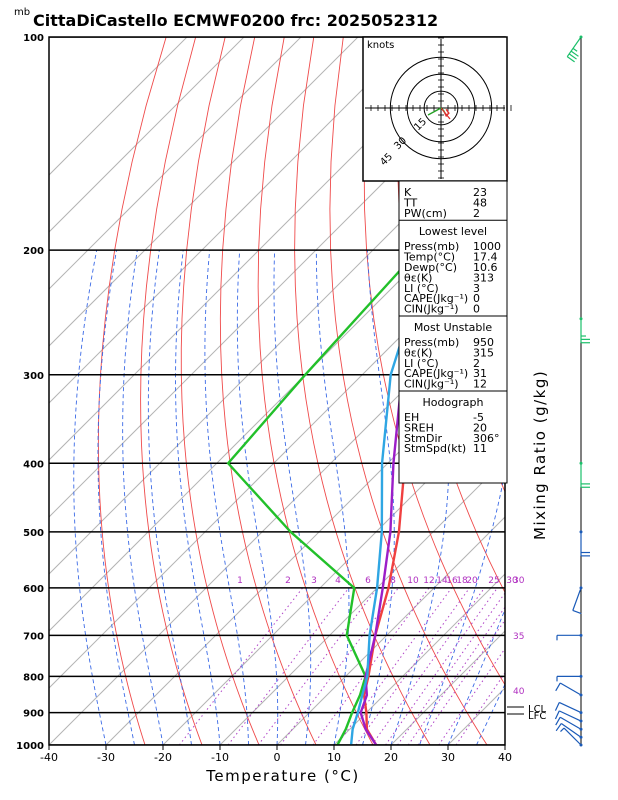  Describe the element at coordinates (480, 373) in the screenshot. I see `most-unstable-value: 31` at that location.